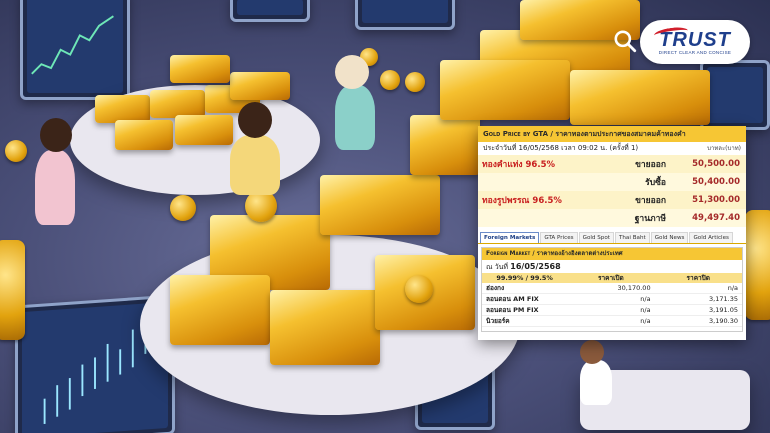 The image size is (770, 433). I want to click on price-row: รับซื้อ 50,400.00, so click(612, 182).